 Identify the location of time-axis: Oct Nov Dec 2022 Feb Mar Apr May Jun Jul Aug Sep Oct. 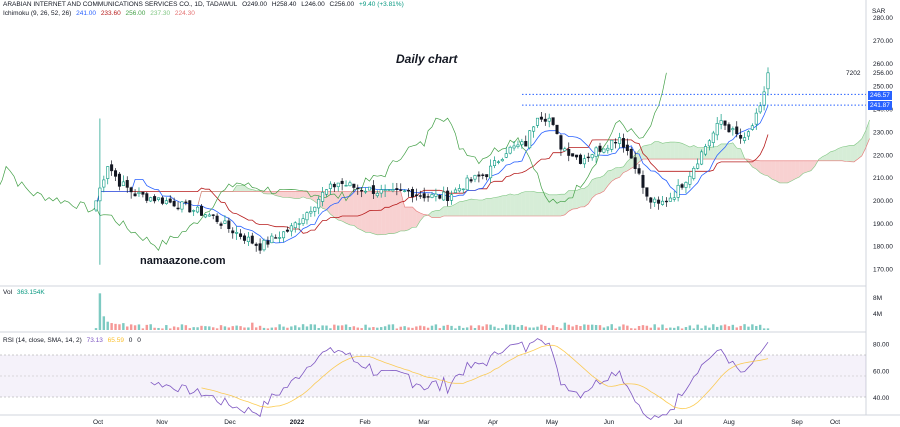
(466, 422).